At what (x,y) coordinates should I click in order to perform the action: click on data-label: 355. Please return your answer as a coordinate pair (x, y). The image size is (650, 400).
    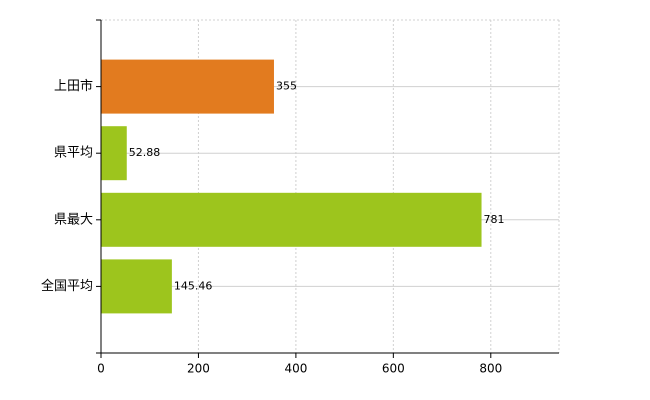
    Looking at the image, I should click on (286, 86).